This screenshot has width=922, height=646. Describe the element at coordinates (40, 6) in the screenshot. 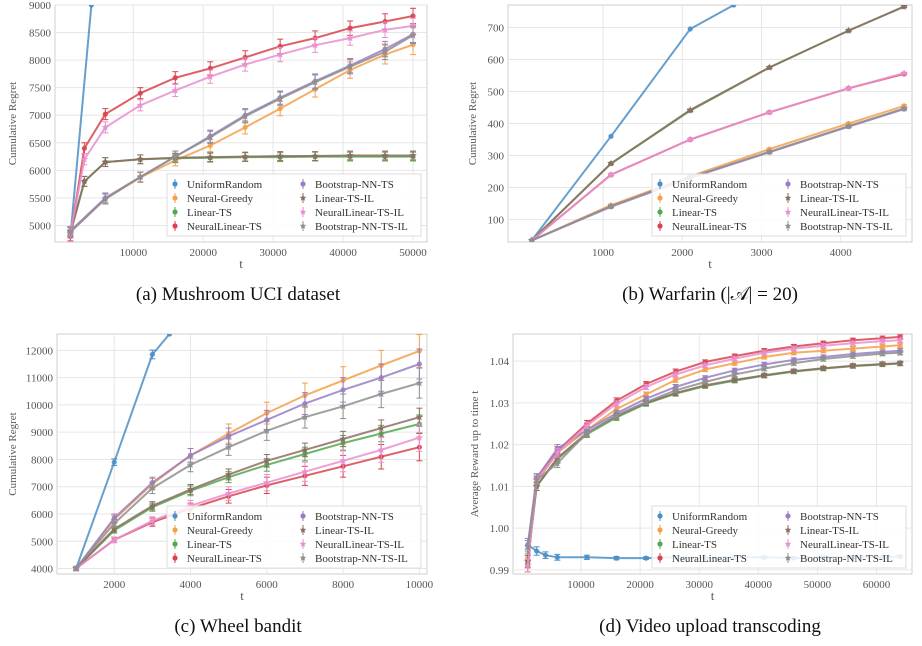

I see `y-tick-label: 9000` at that location.